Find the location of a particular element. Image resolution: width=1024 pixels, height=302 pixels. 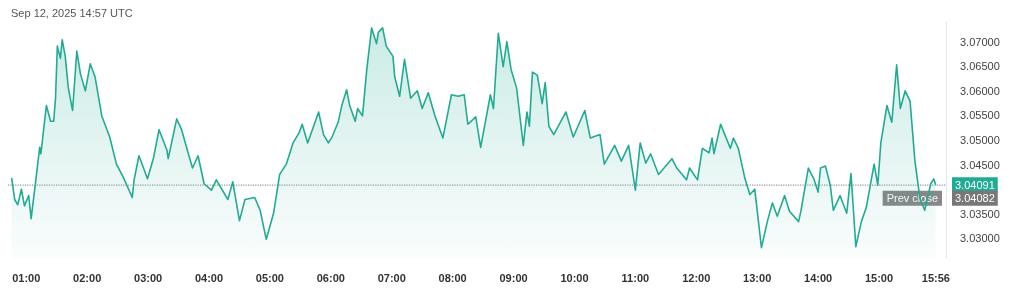

x-tick-label: 15:00 is located at coordinates (879, 277).